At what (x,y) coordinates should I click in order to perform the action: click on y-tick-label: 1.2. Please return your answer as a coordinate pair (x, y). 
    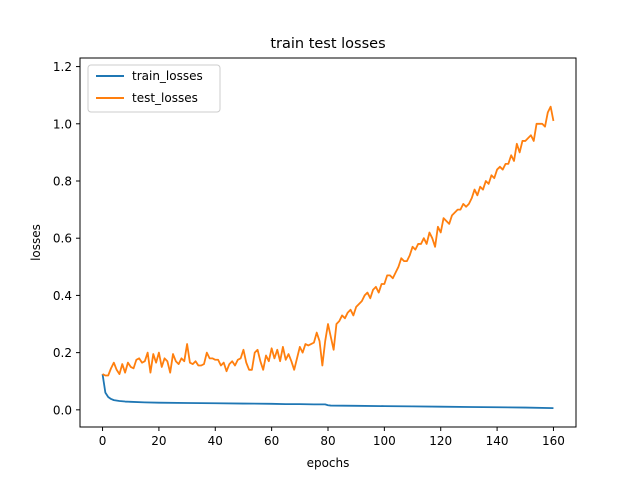
    Looking at the image, I should click on (62, 67).